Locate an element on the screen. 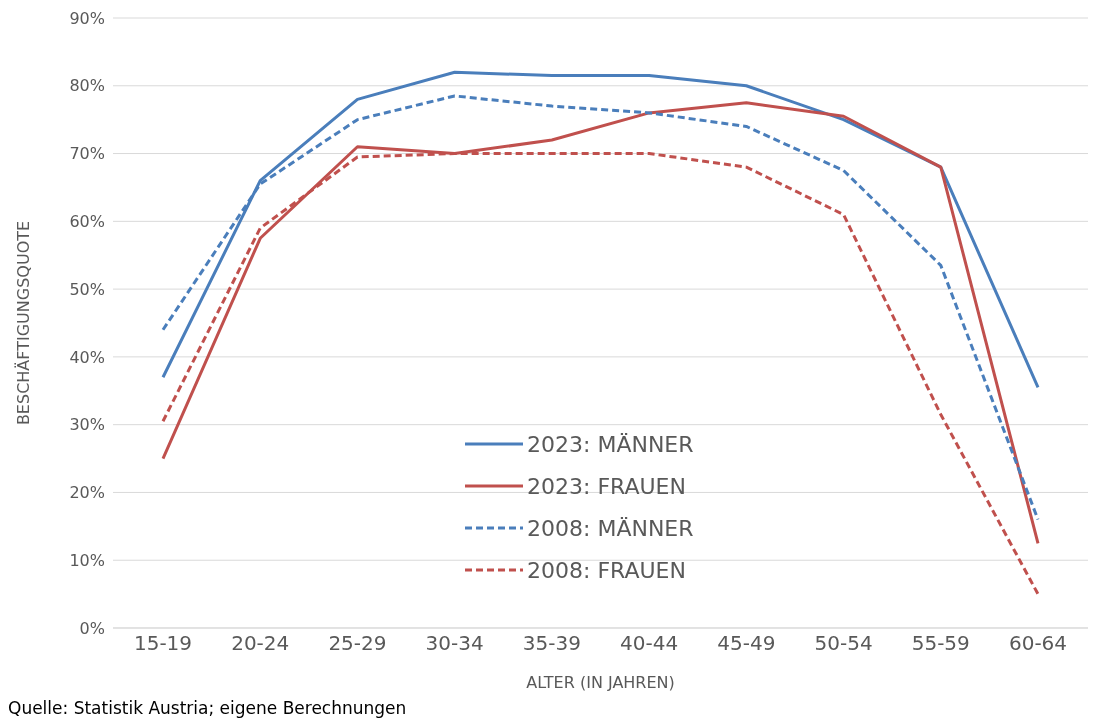 The width and height of the screenshot is (1117, 728). source-note: Quelle: Statistik Austria; eigene Berechnungen is located at coordinates (207, 708).